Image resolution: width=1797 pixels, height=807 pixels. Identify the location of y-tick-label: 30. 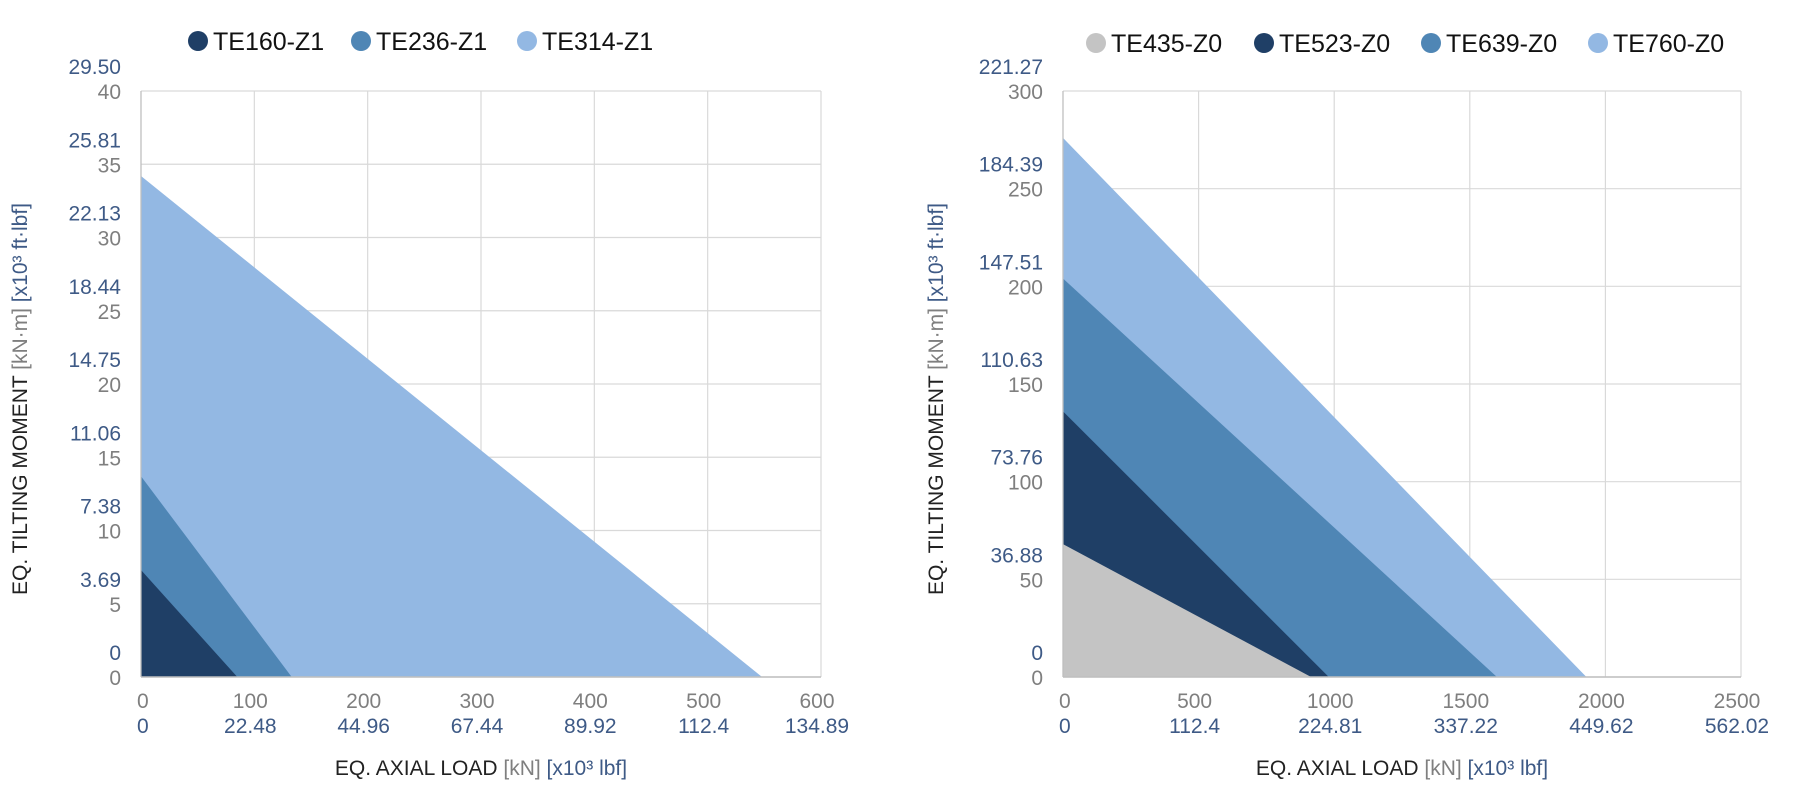
(109, 239).